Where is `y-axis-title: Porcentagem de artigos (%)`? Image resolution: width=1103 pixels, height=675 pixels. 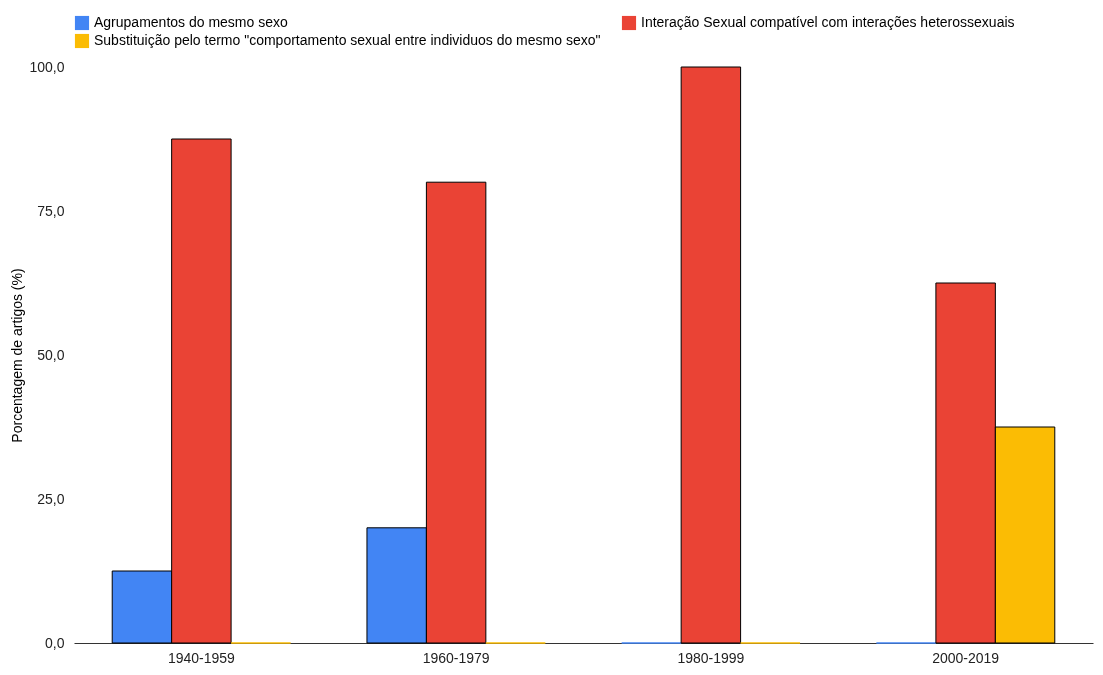 y-axis-title: Porcentagem de artigos (%) is located at coordinates (17, 355).